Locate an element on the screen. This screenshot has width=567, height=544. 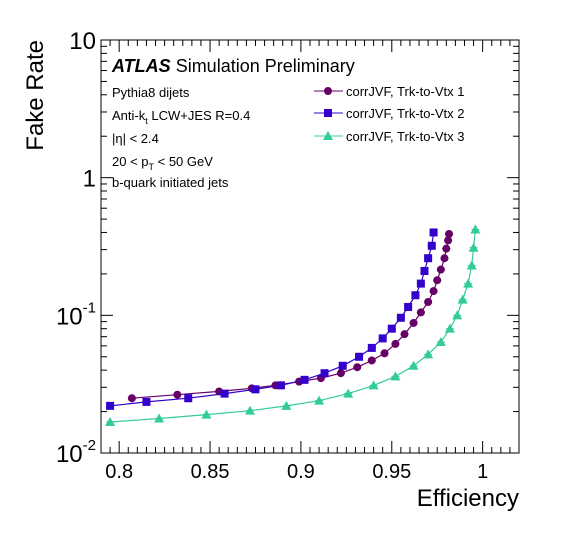
info-eta-cut: |η| < 2.4 is located at coordinates (135, 138).